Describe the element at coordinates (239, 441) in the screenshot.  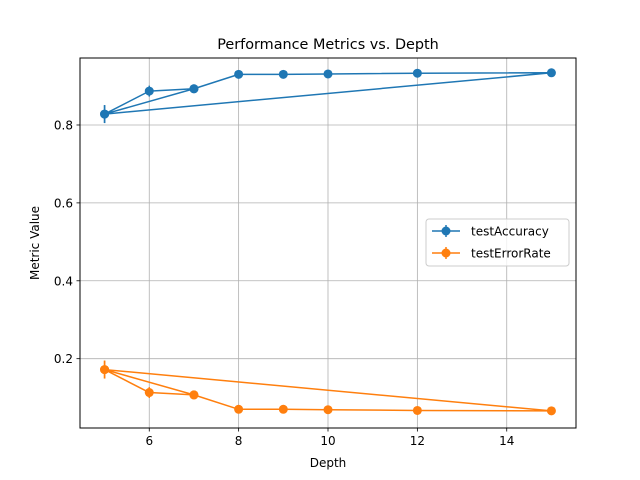
I see `x-tick-label: 8` at that location.